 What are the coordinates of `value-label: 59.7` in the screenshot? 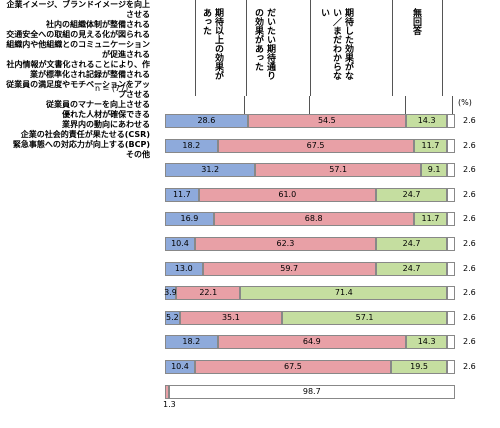 It's located at (289, 268).